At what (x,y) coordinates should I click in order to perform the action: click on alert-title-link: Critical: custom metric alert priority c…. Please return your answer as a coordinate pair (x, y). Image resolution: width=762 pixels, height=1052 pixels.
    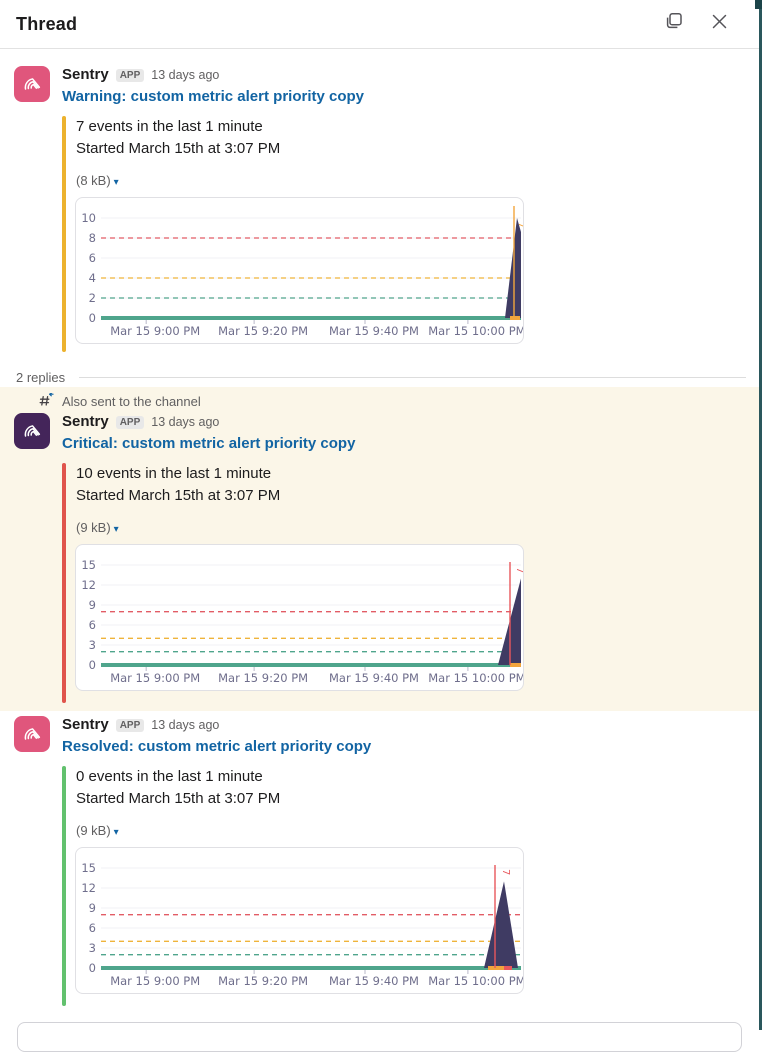
    Looking at the image, I should click on (209, 443).